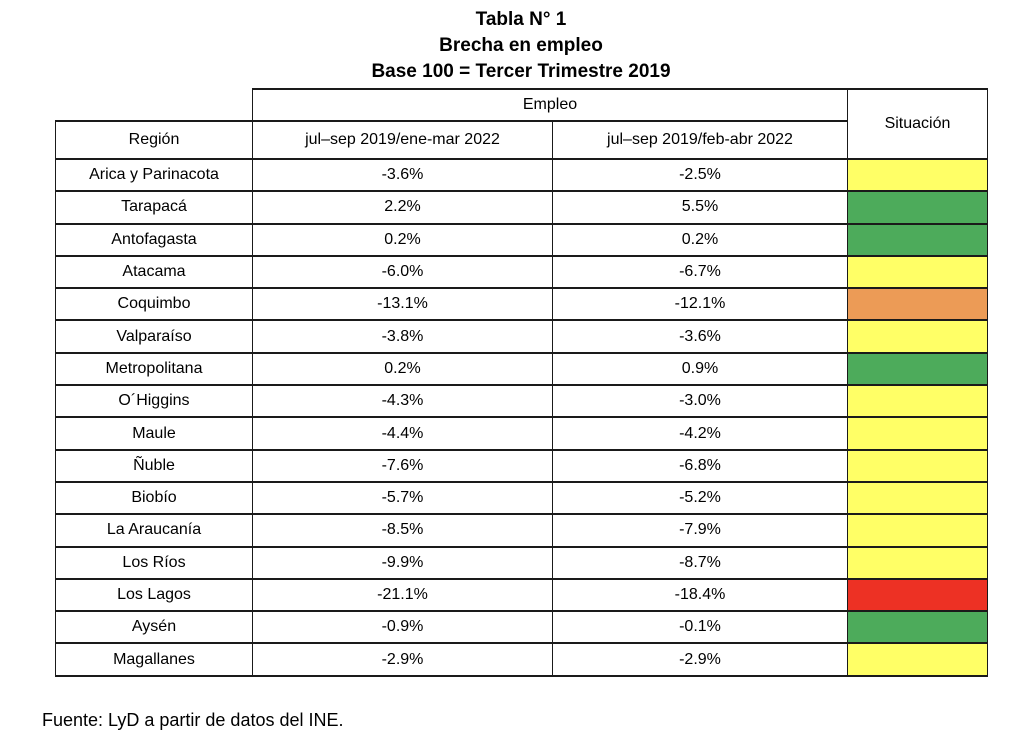 The width and height of the screenshot is (1024, 749). I want to click on table-row: Metropolitana 0.2% 0.9%, so click(521, 369).